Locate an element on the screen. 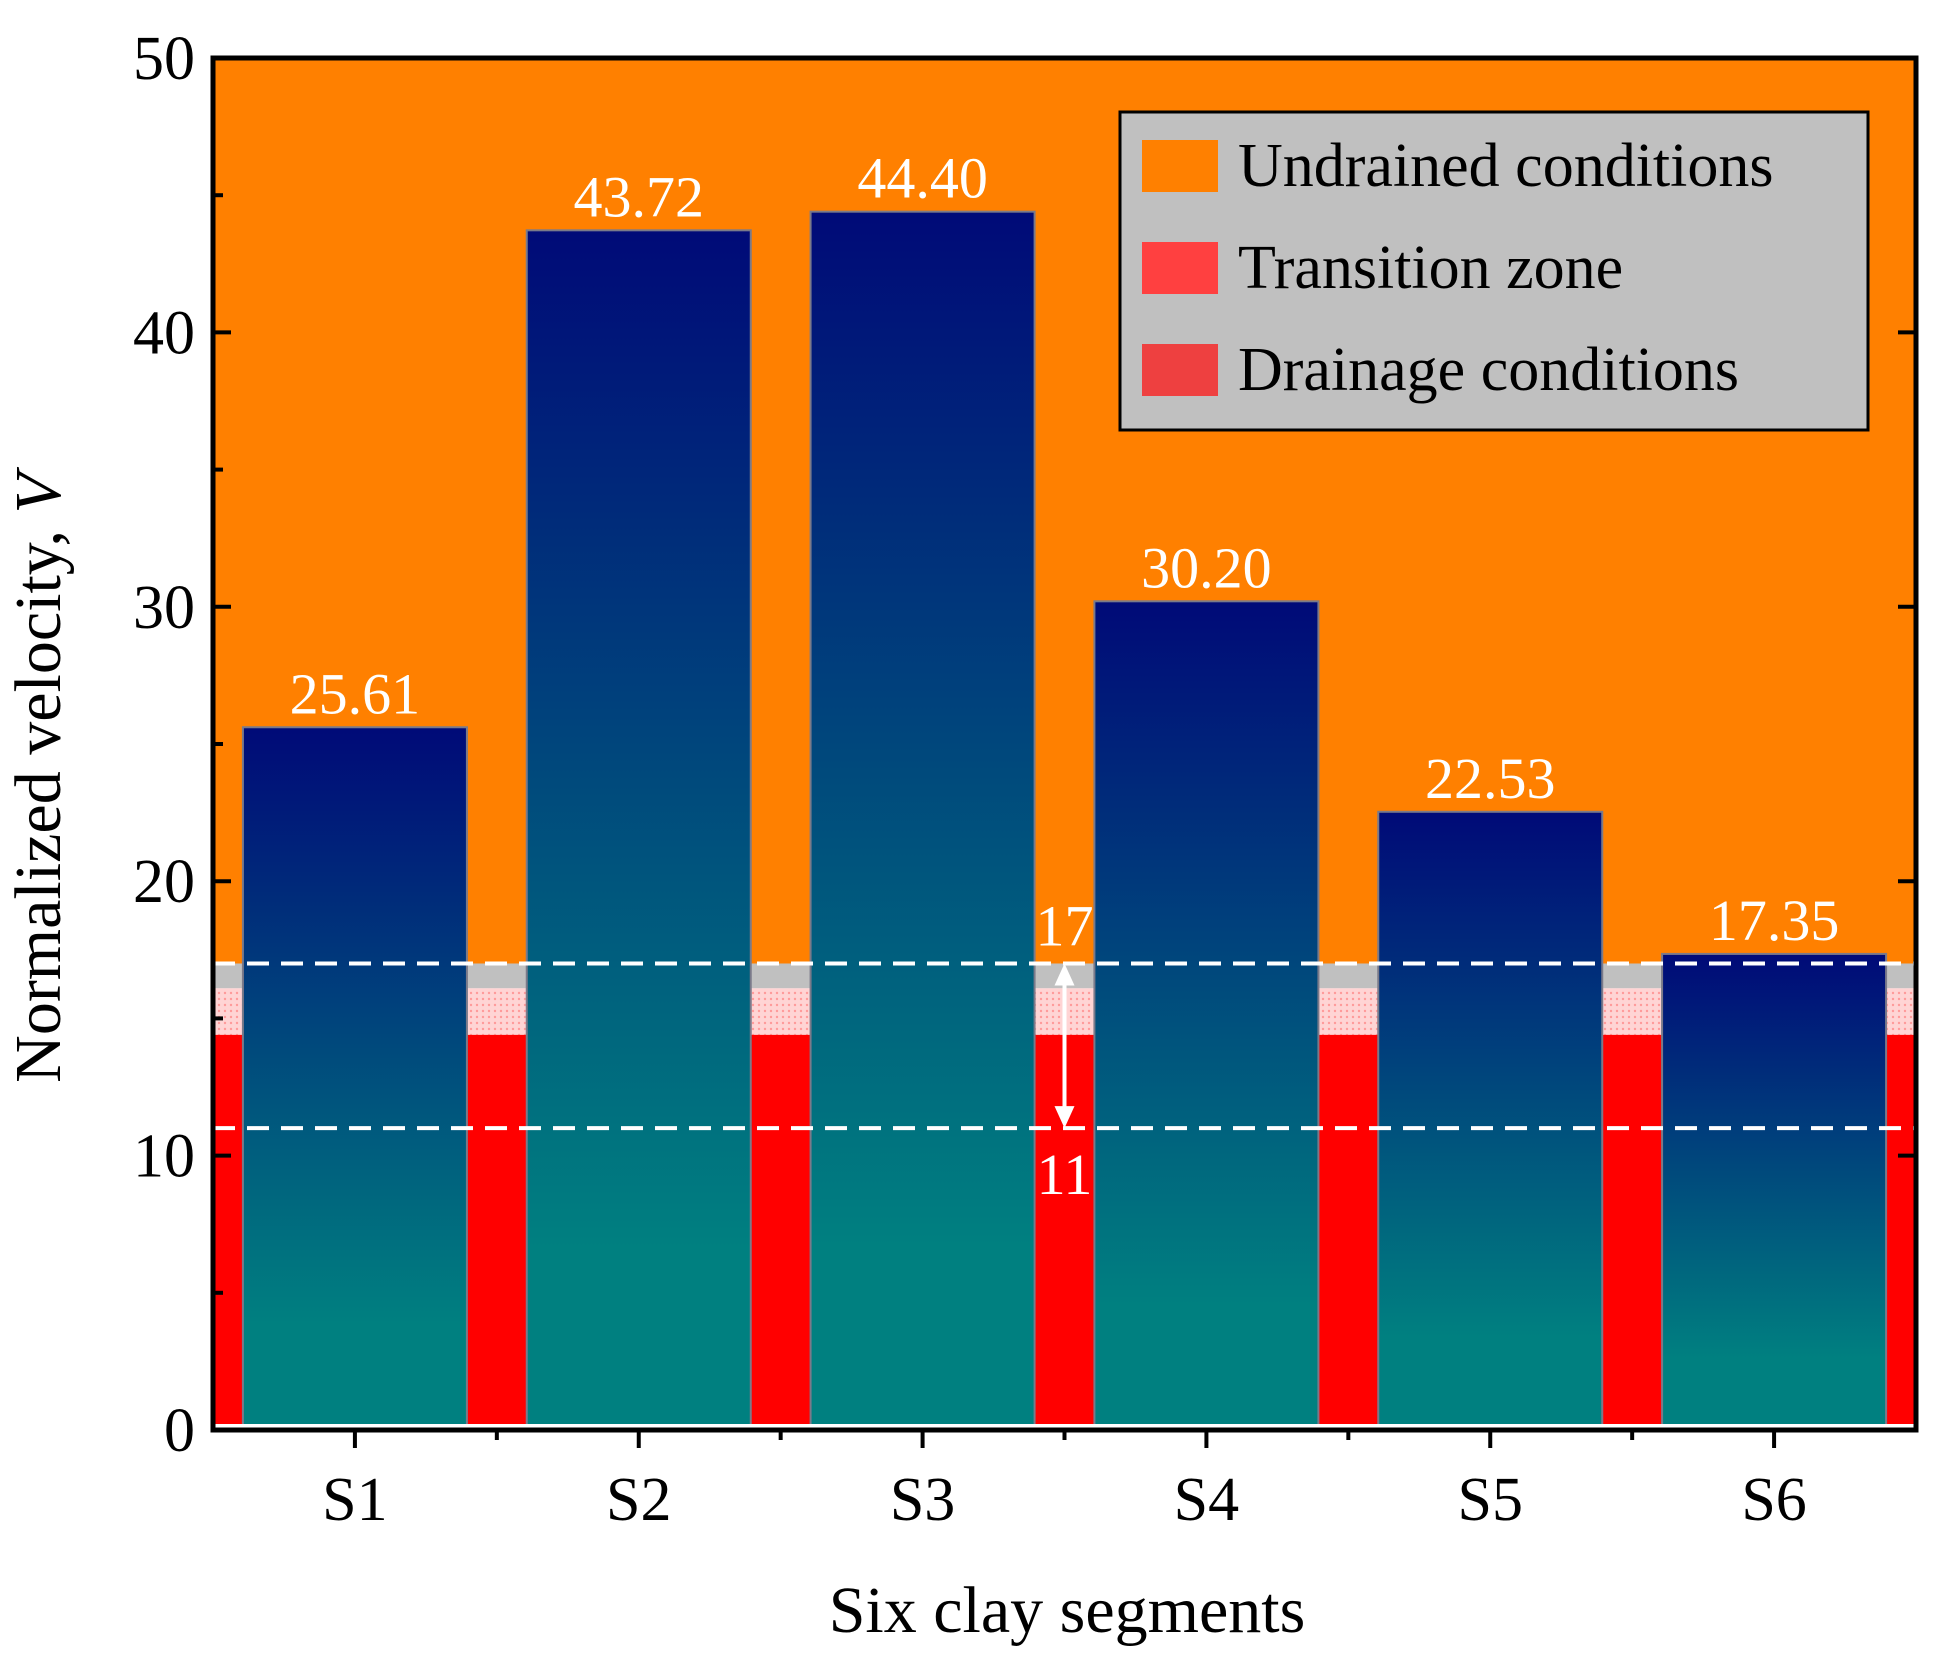  bar-s2 is located at coordinates (638, 830).